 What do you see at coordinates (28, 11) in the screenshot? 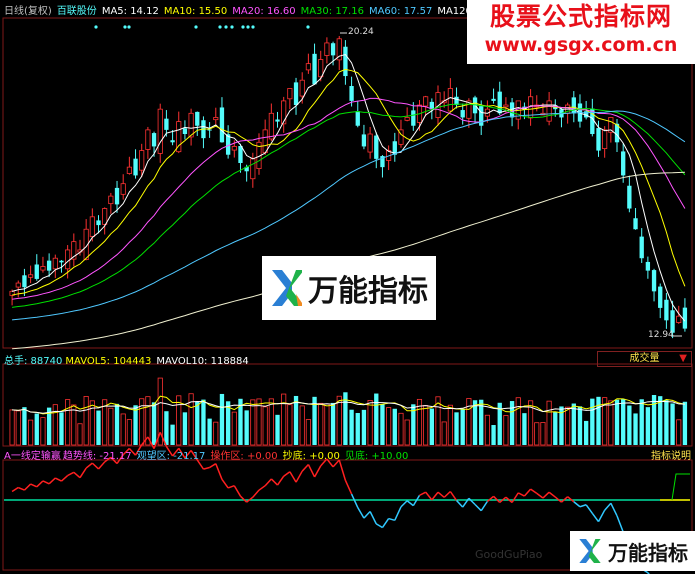
I see `period-label: 日线(复权)` at bounding box center [28, 11].